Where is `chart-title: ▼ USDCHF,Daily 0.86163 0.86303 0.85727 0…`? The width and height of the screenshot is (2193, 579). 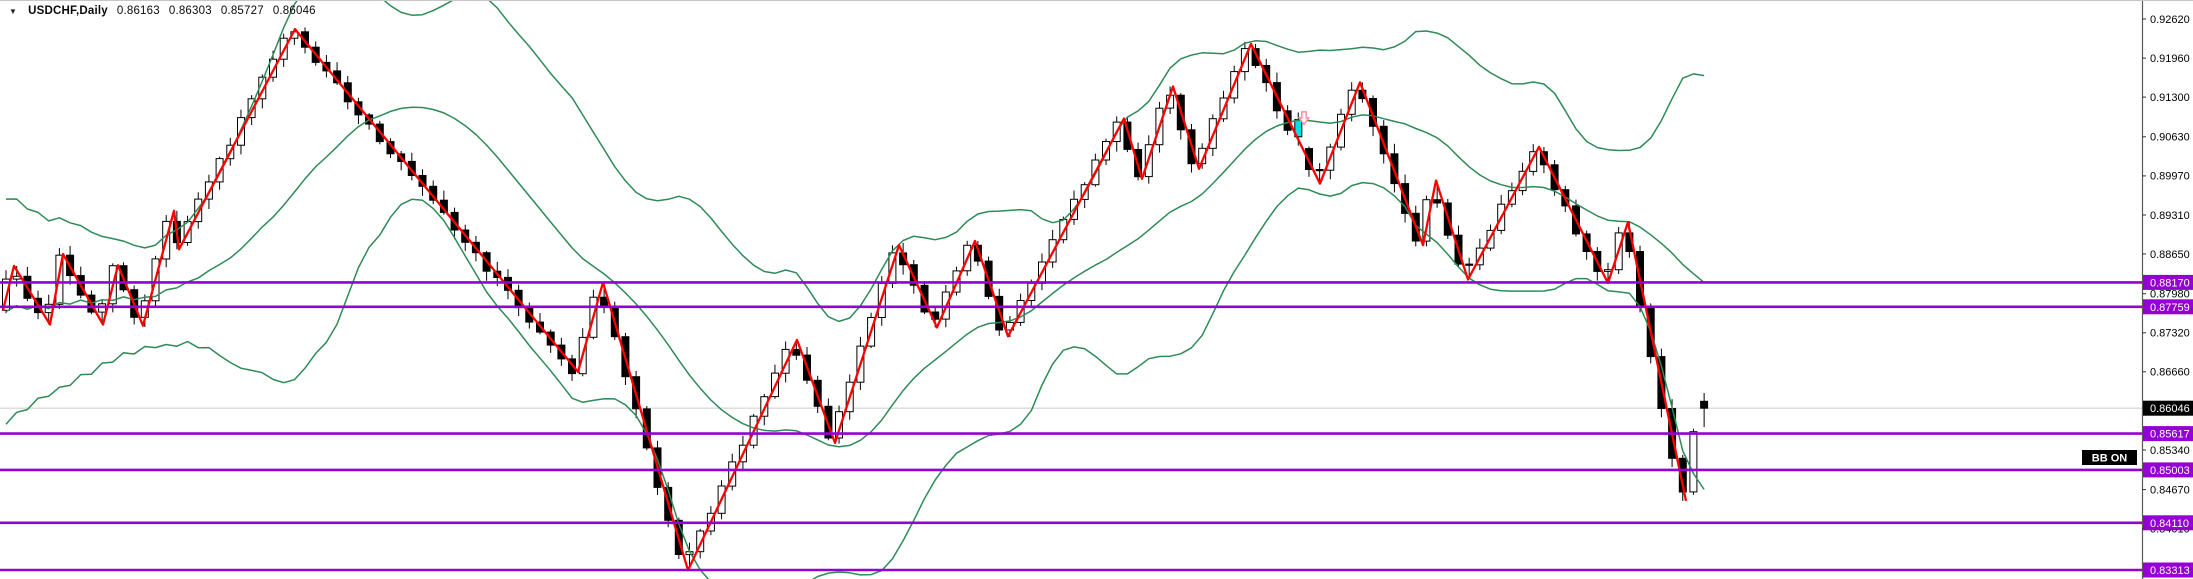
chart-title: ▼ USDCHF,Daily 0.86163 0.86303 0.85727 0… is located at coordinates (162, 11).